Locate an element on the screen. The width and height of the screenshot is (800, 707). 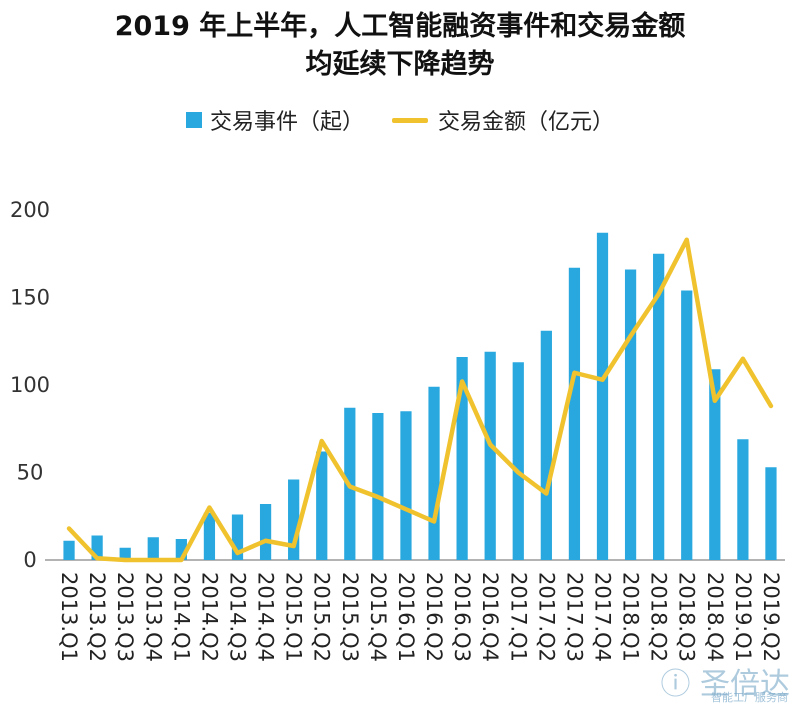
line-point-2015.Q2 is located at coordinates (322, 441).